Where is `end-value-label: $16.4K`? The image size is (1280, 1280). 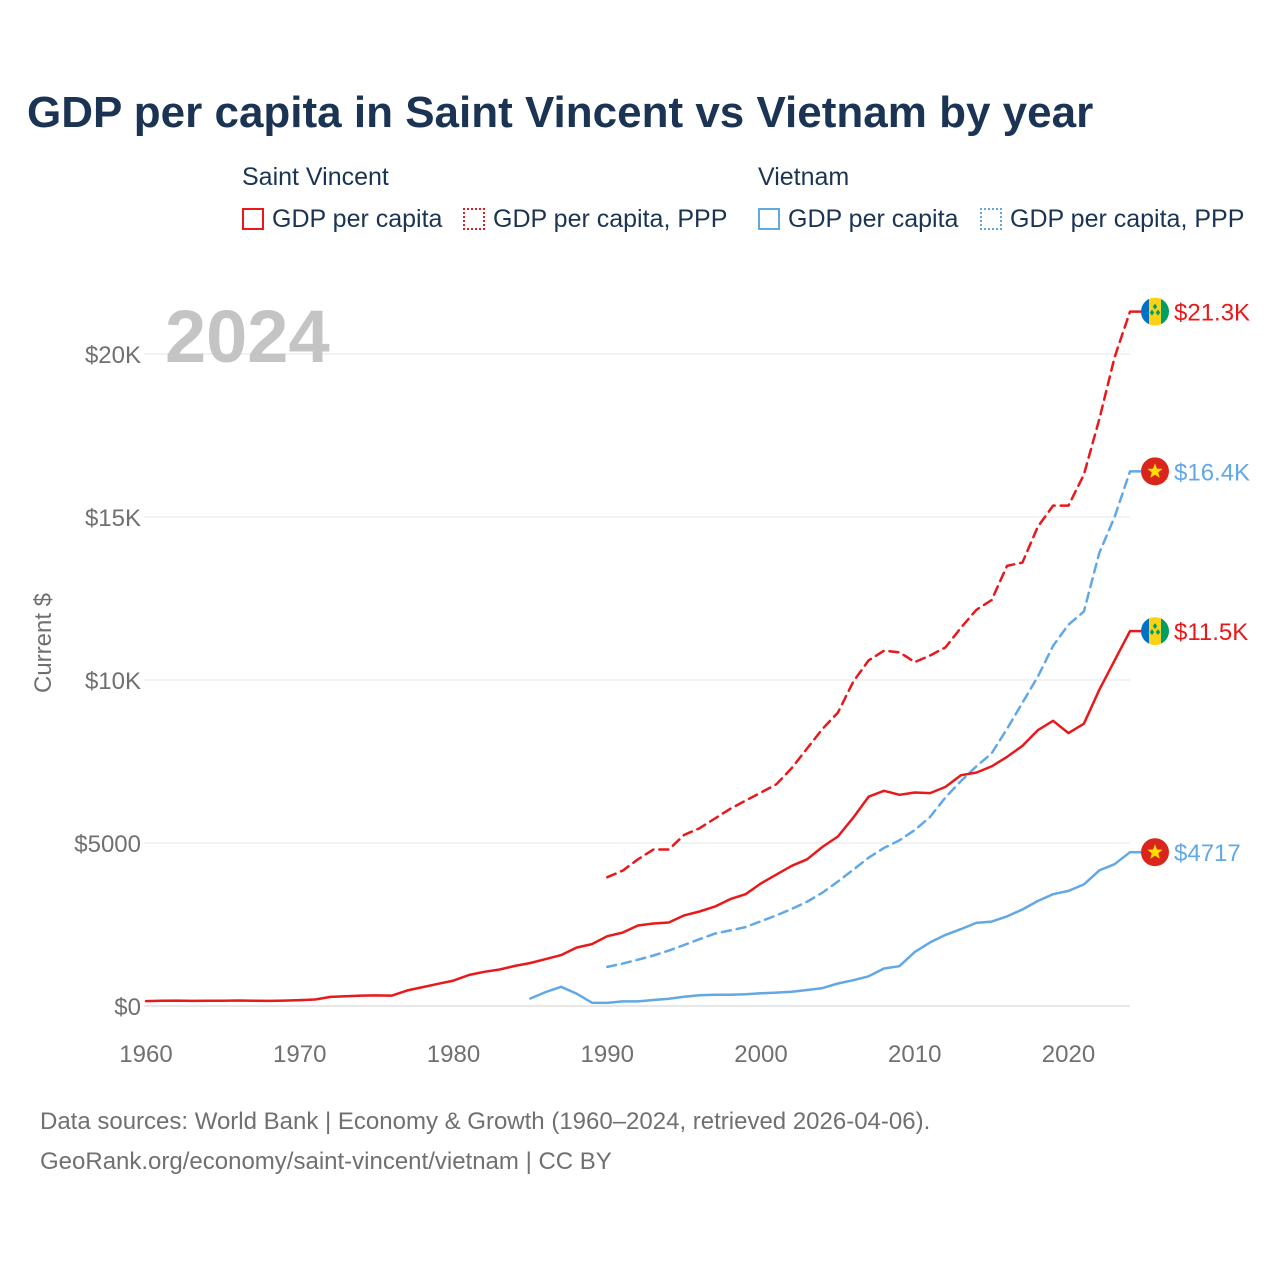
end-value-label: $16.4K is located at coordinates (1212, 472).